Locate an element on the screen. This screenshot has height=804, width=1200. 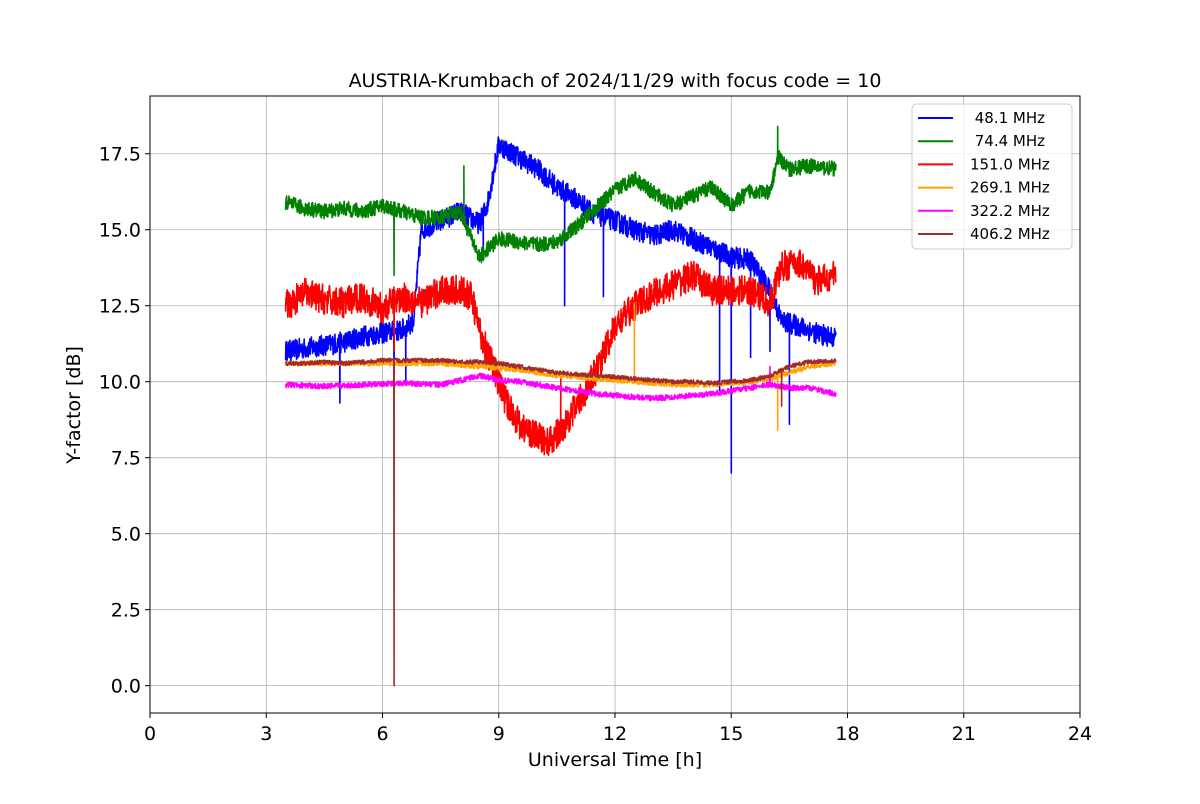
legend-label: 322.2 MHz is located at coordinates (1010, 211).